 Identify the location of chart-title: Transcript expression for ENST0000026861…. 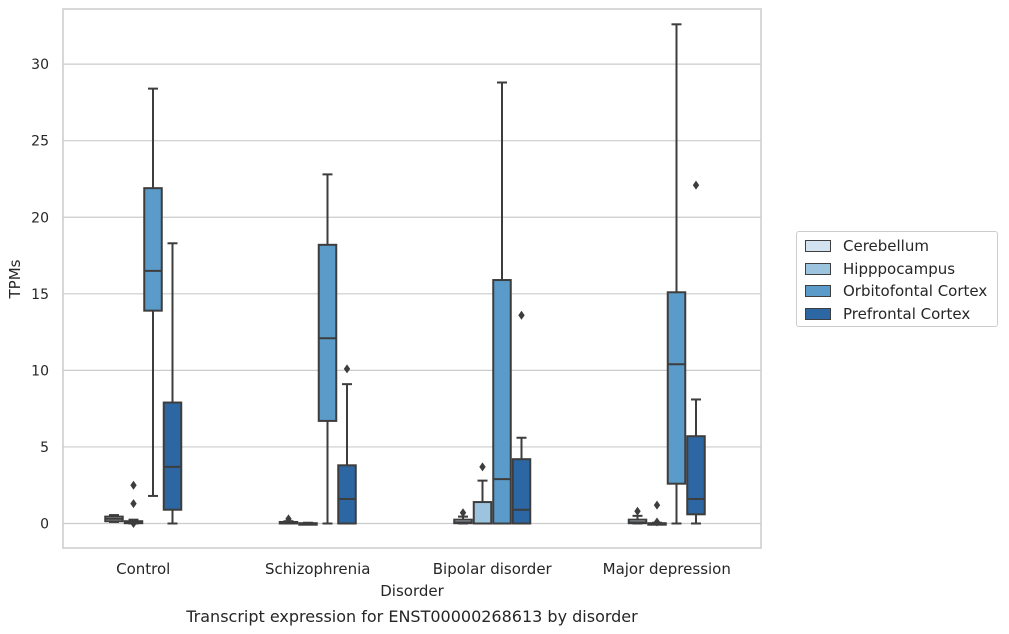
(411, 616).